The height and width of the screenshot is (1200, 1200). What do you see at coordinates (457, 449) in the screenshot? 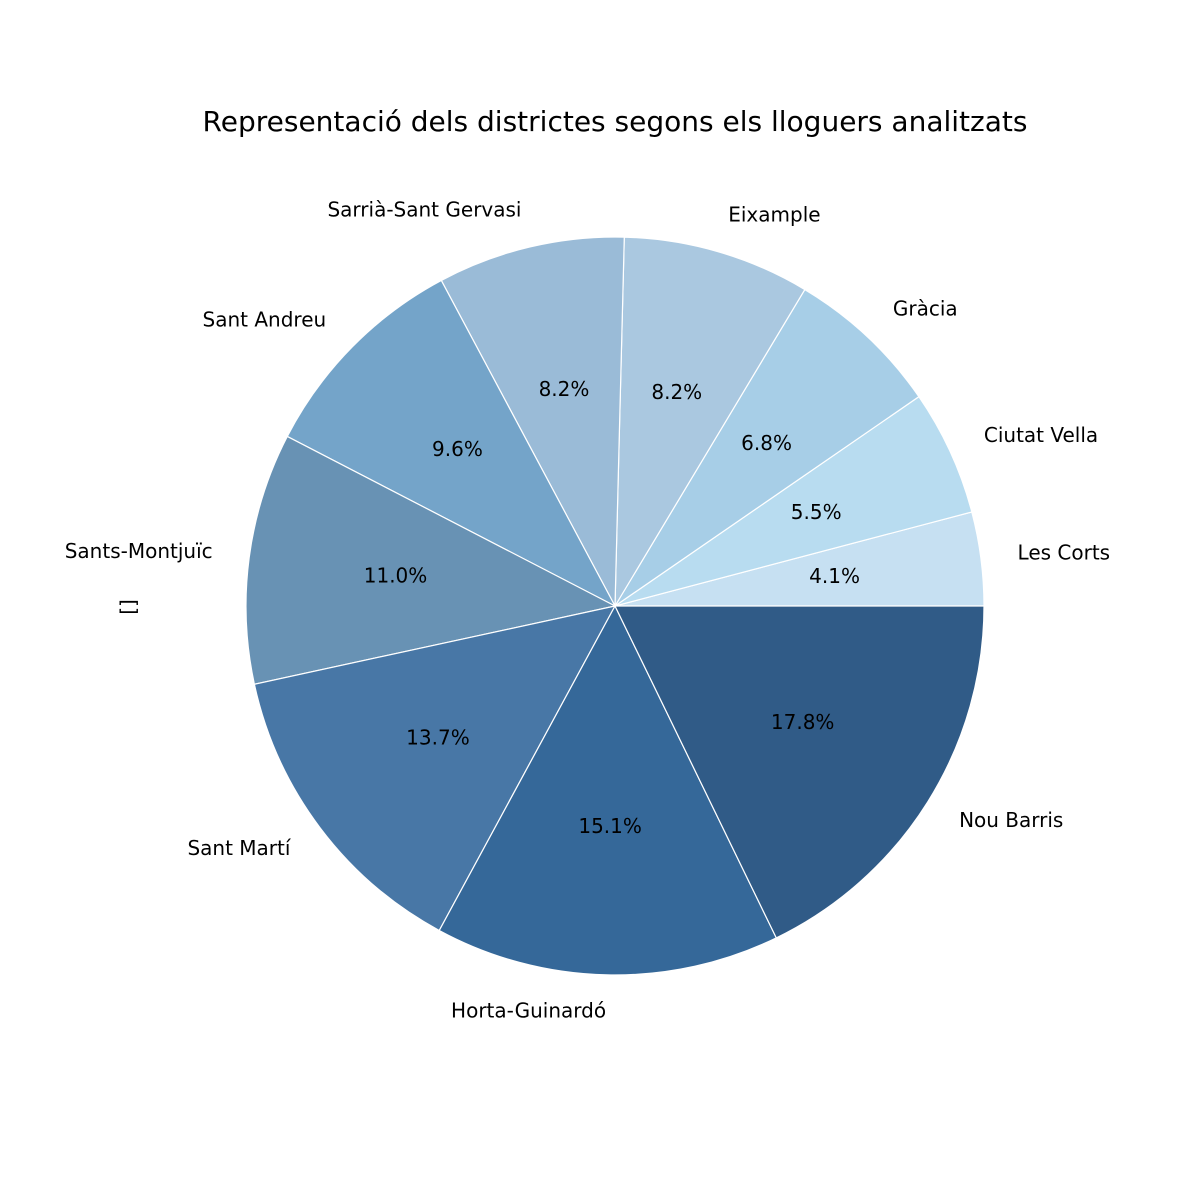
I see `slice-percent-label: 9.6%` at bounding box center [457, 449].